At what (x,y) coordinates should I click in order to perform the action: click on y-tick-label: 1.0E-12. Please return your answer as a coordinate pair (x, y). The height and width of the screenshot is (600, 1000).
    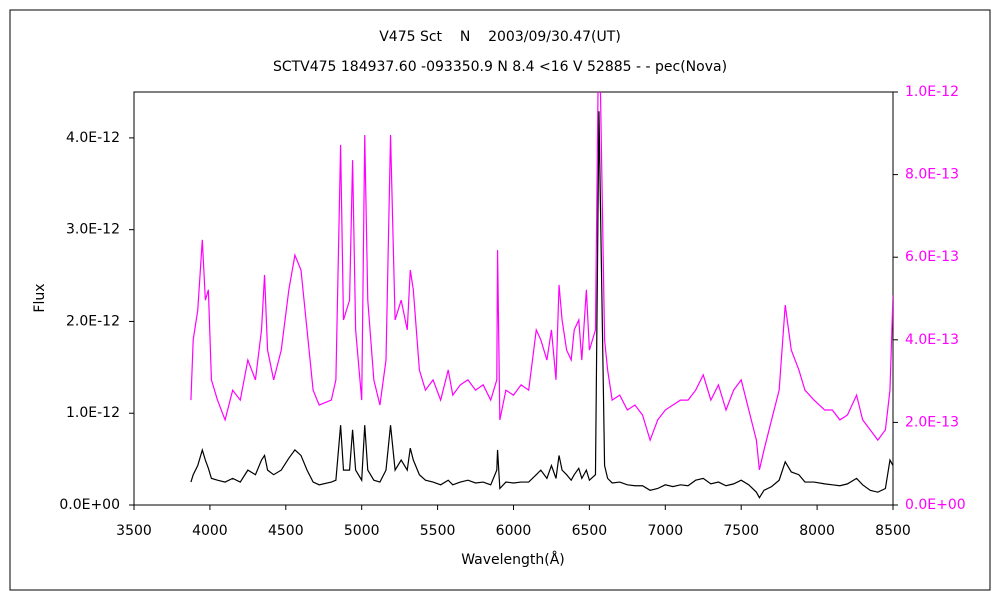
    Looking at the image, I should click on (93, 413).